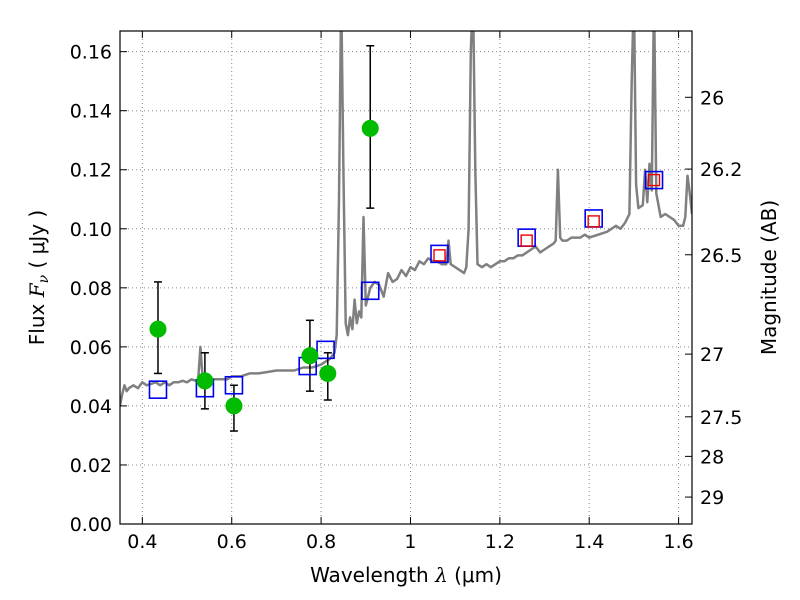  I want to click on y2-axis-label: Magnitude (AB), so click(769, 277).